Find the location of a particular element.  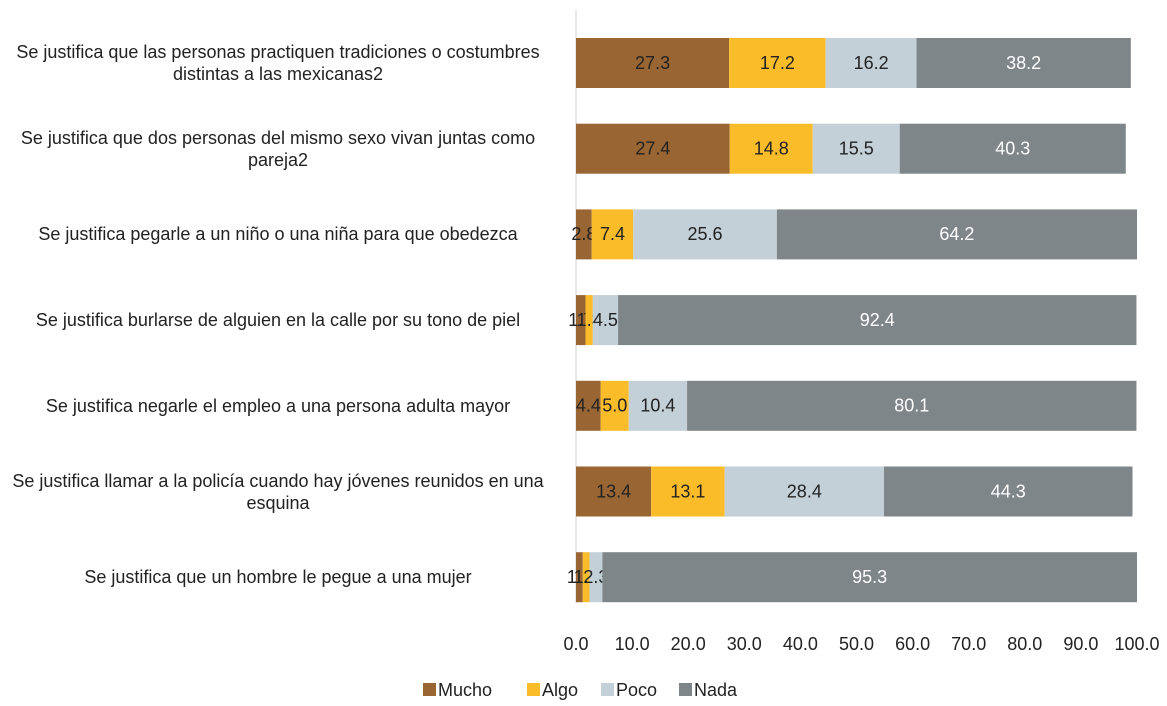

value-label: 64.2 is located at coordinates (956, 234).